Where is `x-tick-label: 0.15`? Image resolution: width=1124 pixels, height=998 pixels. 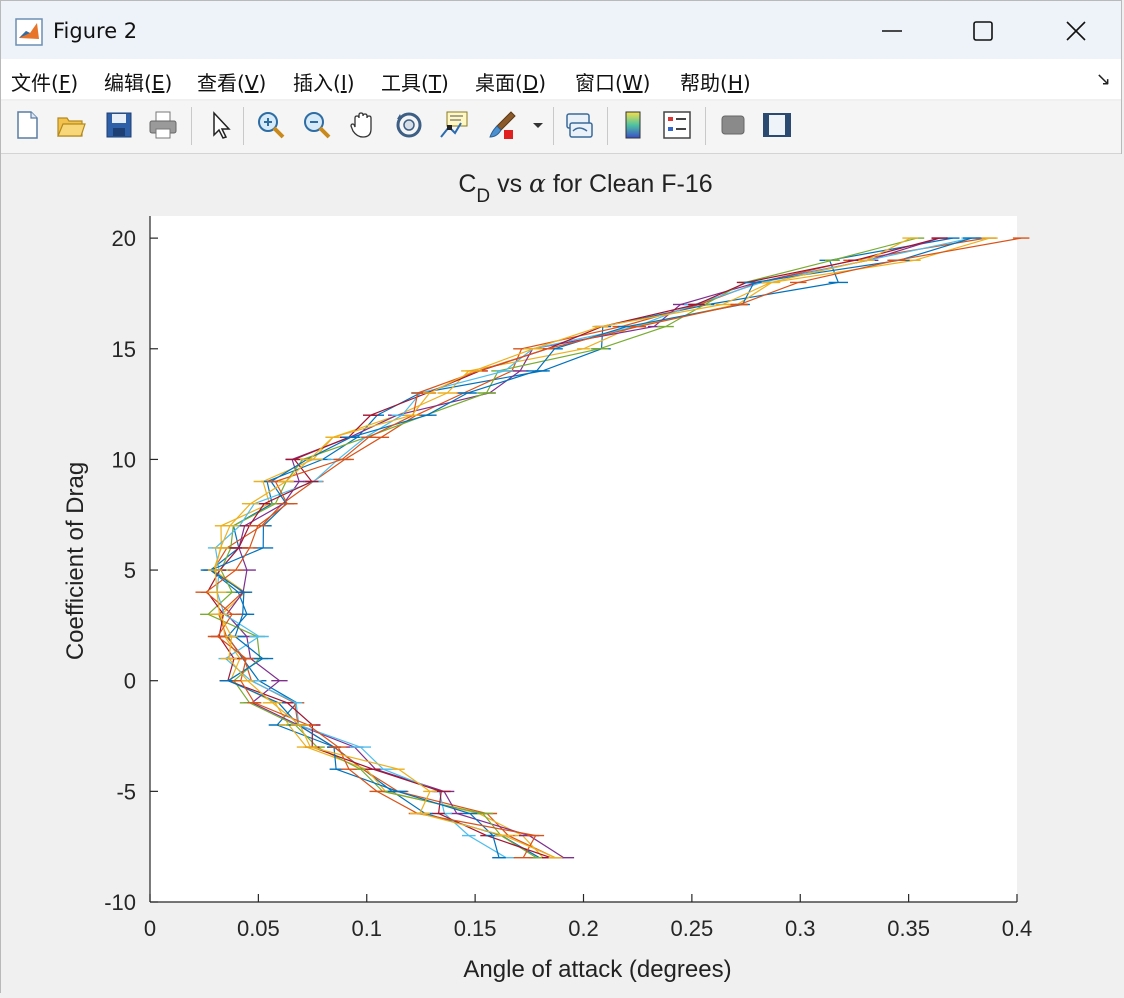
x-tick-label: 0.15 is located at coordinates (475, 928).